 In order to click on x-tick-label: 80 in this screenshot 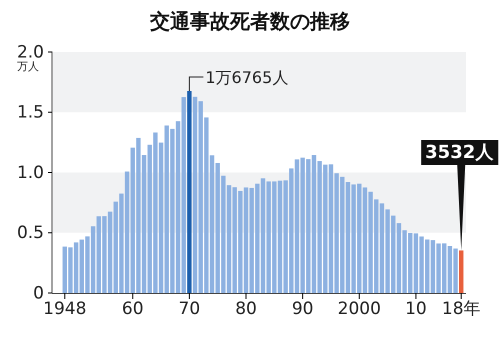, I will do `click(246, 309)`.